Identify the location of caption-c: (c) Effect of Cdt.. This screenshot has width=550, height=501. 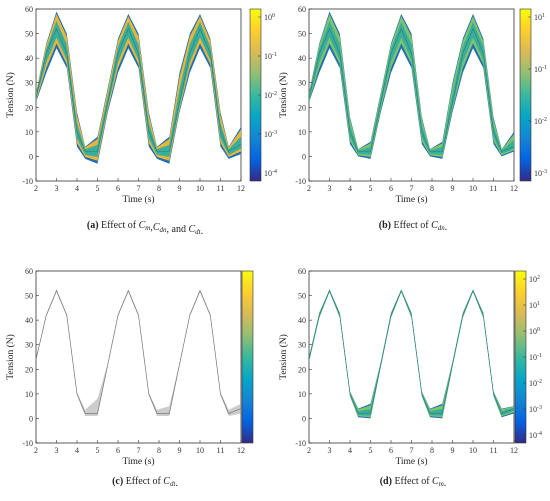
(145, 482).